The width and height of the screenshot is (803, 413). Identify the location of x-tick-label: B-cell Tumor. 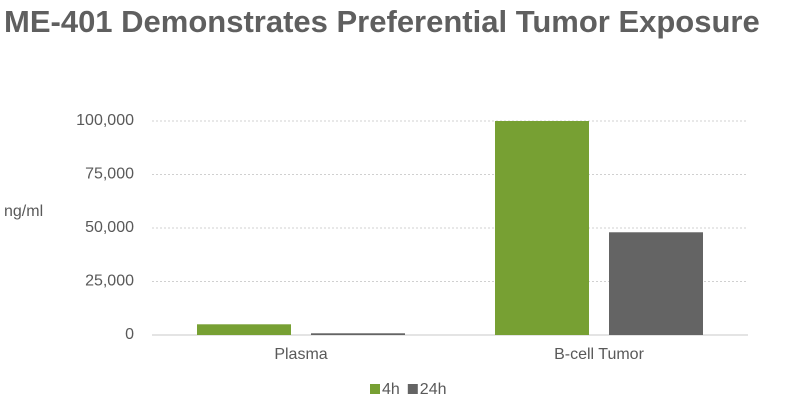
(599, 354).